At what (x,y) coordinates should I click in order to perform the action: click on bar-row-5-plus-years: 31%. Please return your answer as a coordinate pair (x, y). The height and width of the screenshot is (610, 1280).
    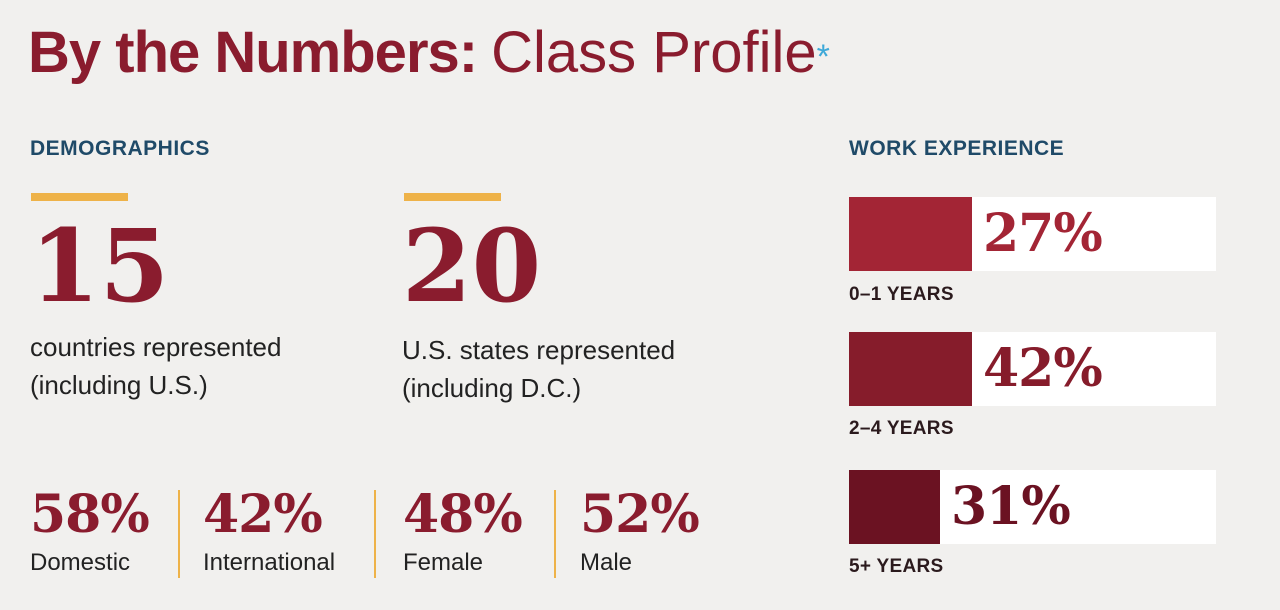
    Looking at the image, I should click on (1032, 507).